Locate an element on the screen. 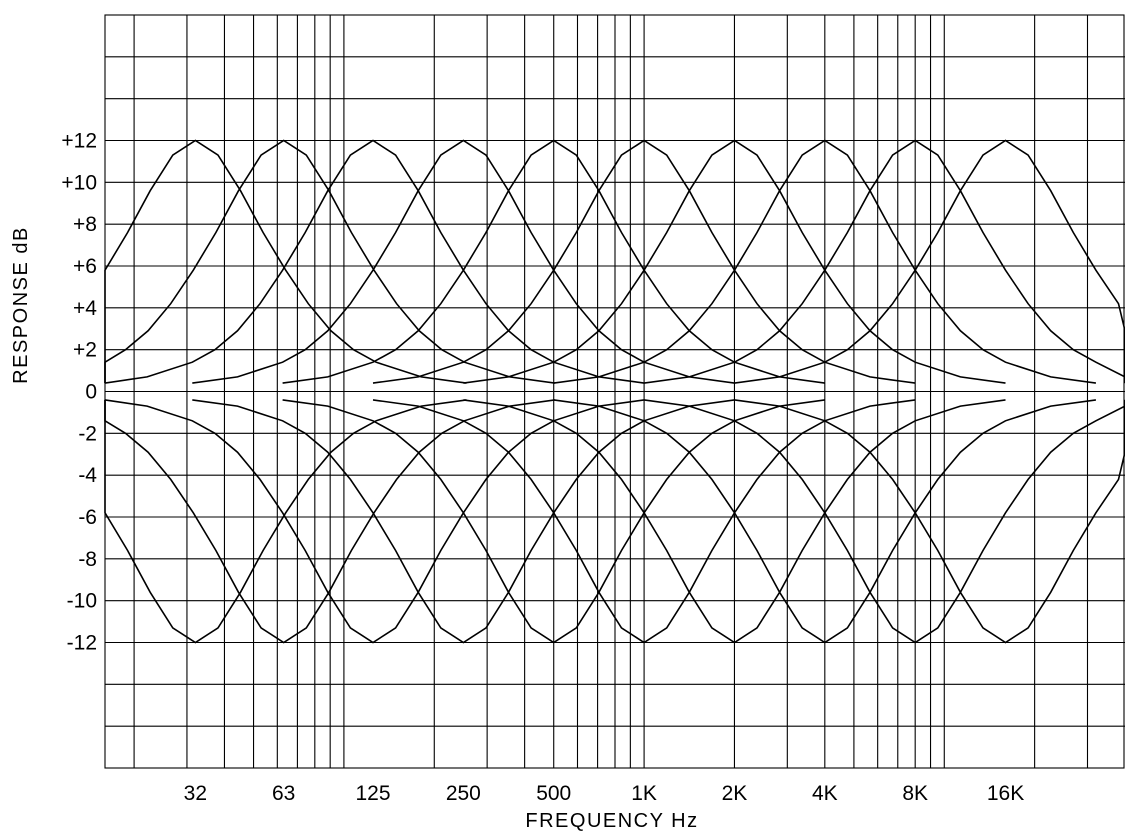  x-tick-label: 2K is located at coordinates (735, 793).